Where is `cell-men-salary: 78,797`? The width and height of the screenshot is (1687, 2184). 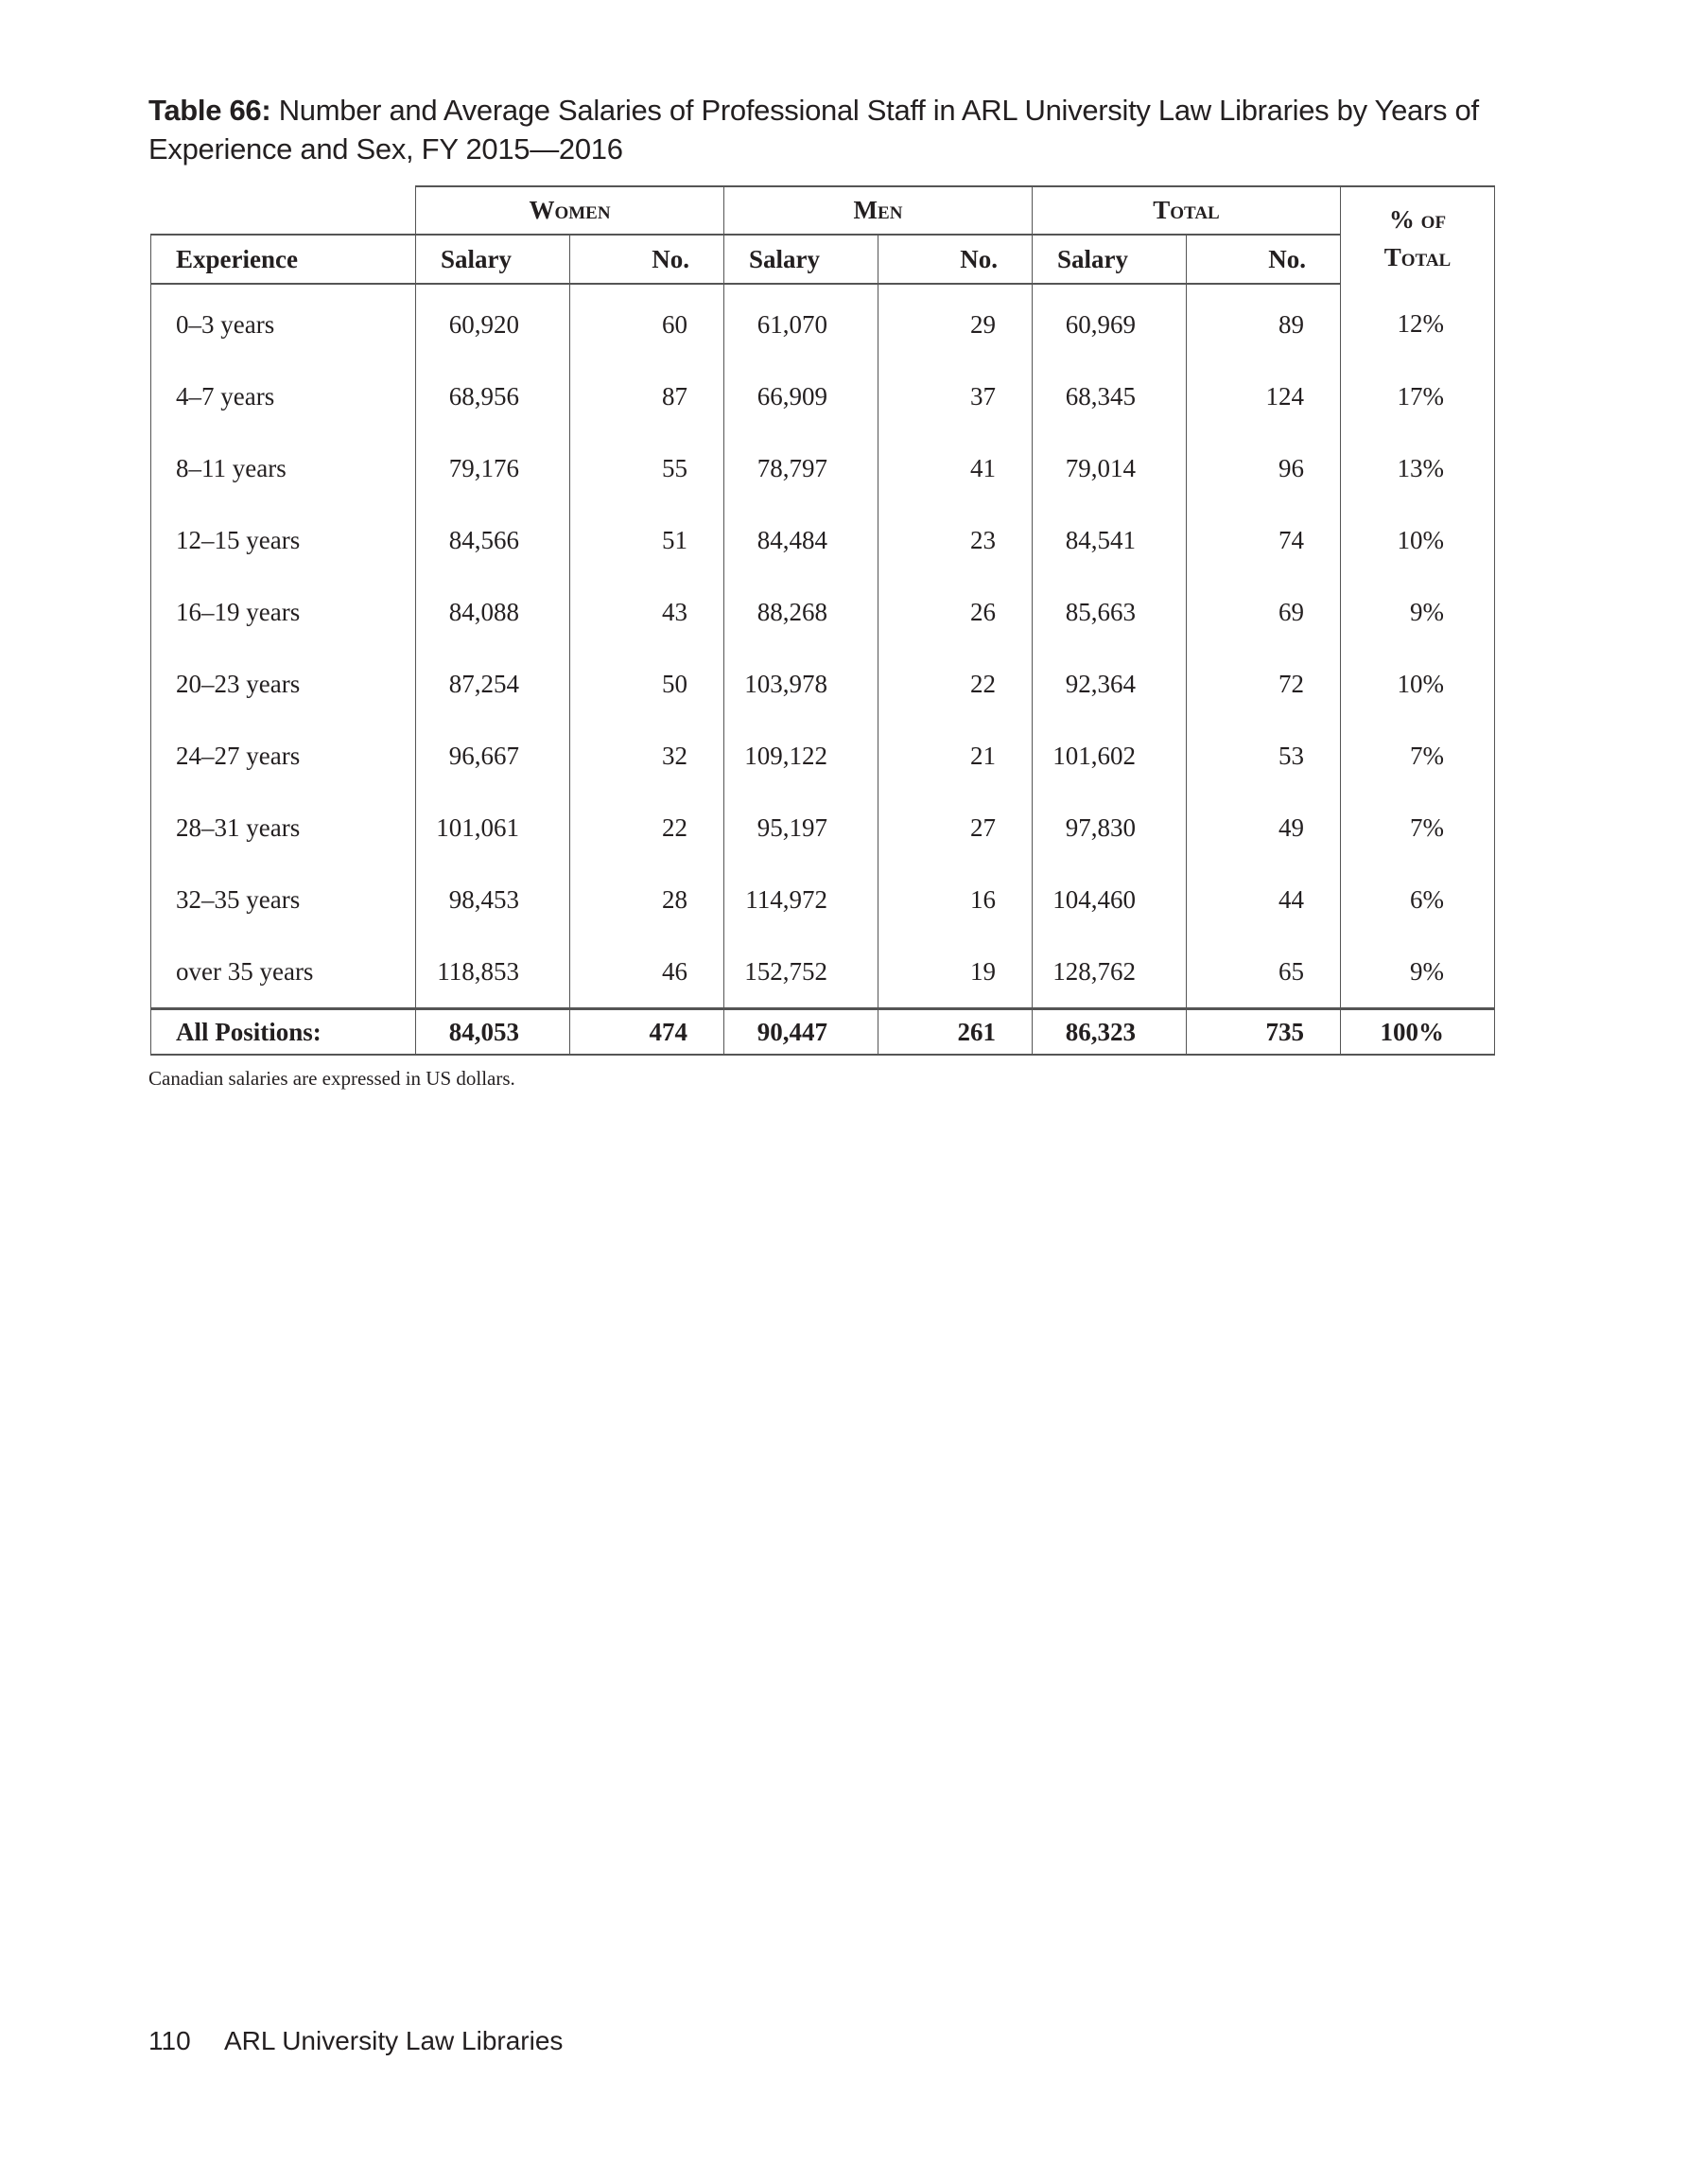 cell-men-salary: 78,797 is located at coordinates (800, 468).